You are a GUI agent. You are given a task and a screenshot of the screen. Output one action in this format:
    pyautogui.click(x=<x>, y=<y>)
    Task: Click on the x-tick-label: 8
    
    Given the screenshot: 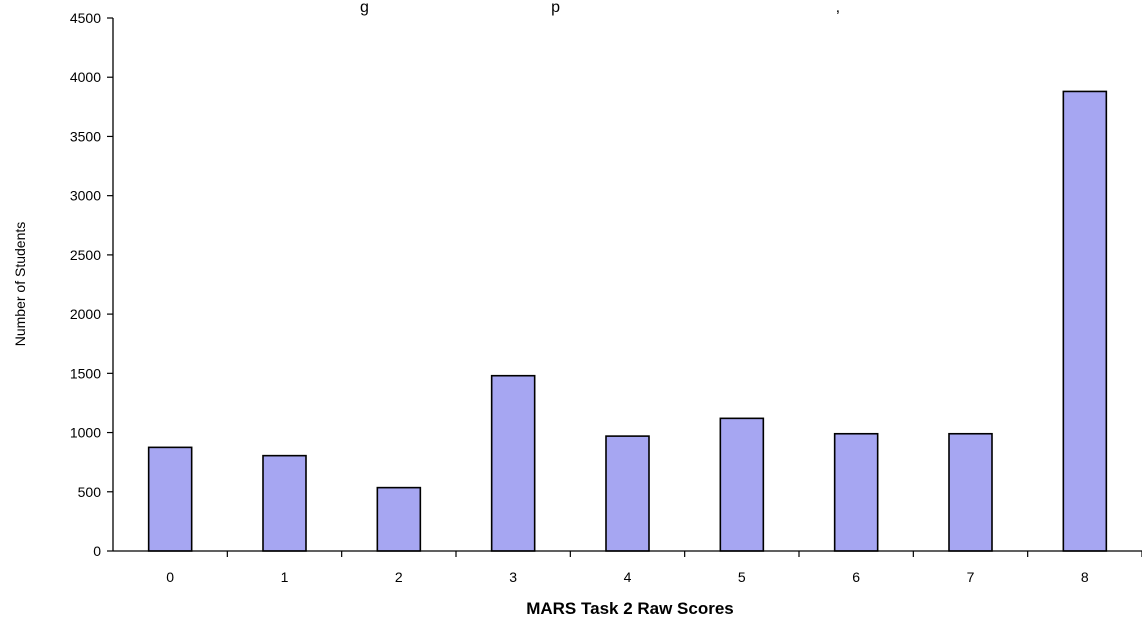 What is the action you would take?
    pyautogui.click(x=1085, y=577)
    